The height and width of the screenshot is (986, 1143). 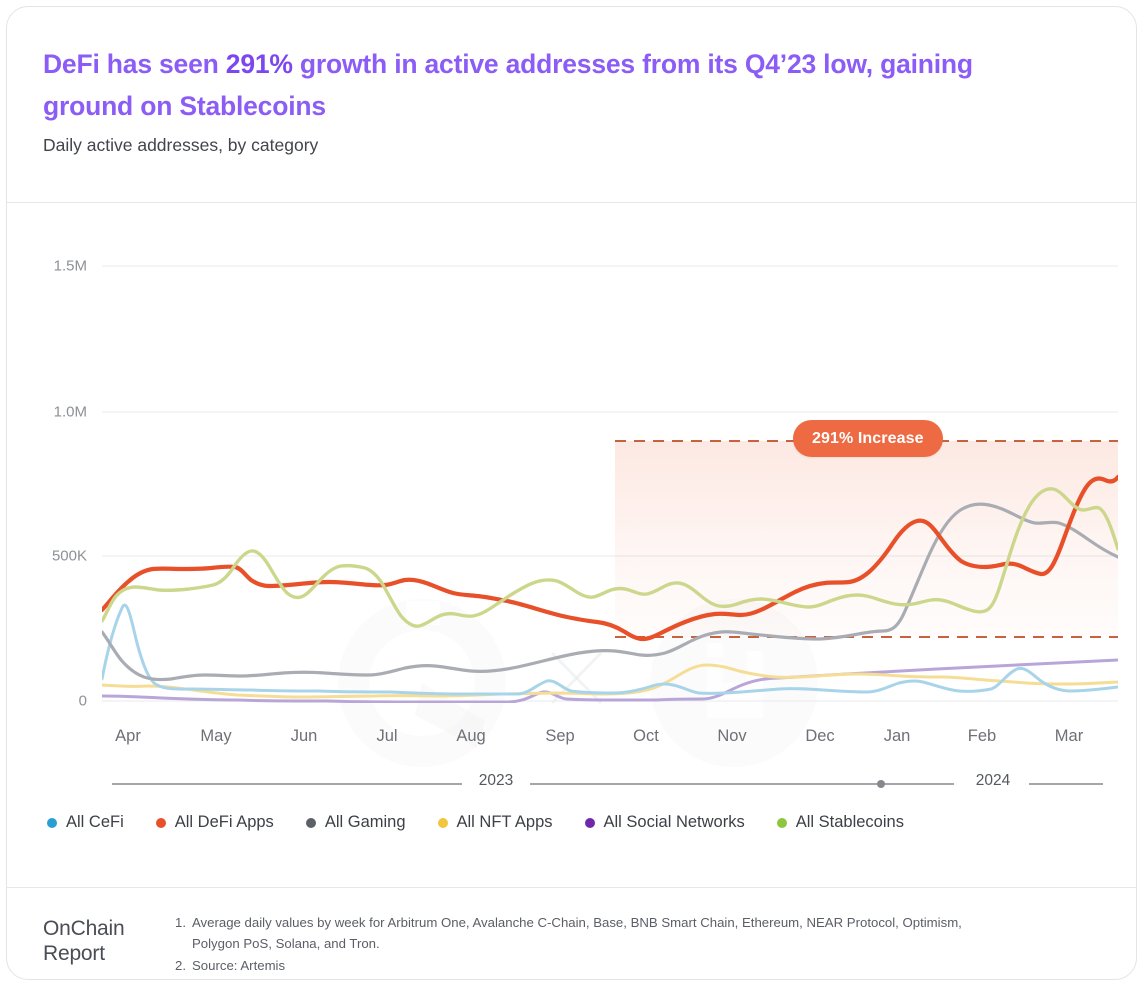 What do you see at coordinates (181, 145) in the screenshot?
I see `chart-subtitle: Daily active addresses, by category` at bounding box center [181, 145].